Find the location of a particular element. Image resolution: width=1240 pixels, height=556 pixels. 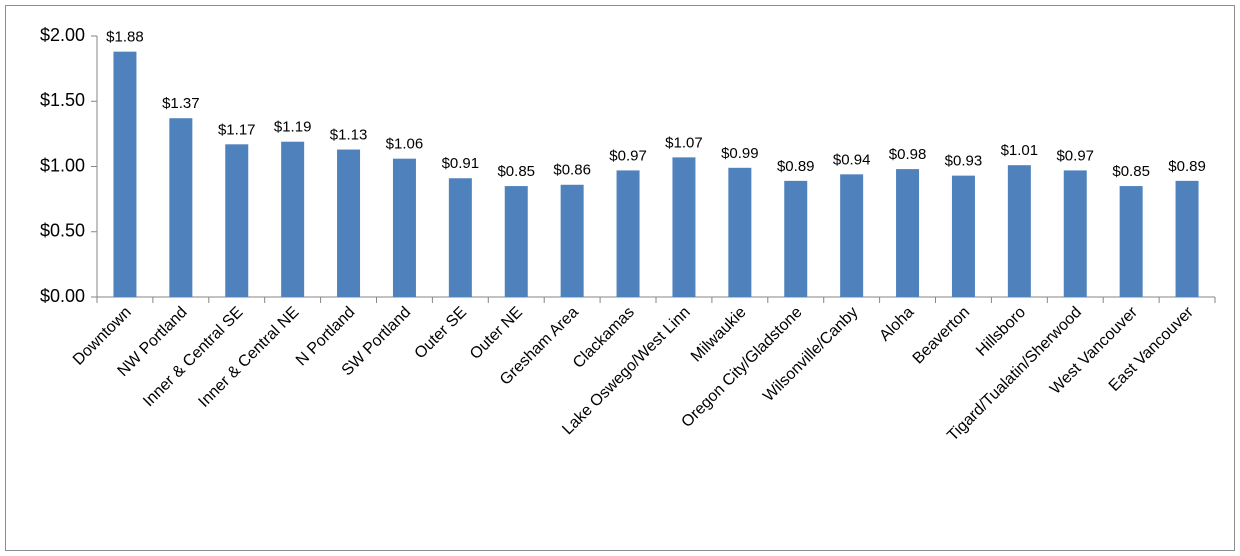

value-label: $1.37 is located at coordinates (181, 103).